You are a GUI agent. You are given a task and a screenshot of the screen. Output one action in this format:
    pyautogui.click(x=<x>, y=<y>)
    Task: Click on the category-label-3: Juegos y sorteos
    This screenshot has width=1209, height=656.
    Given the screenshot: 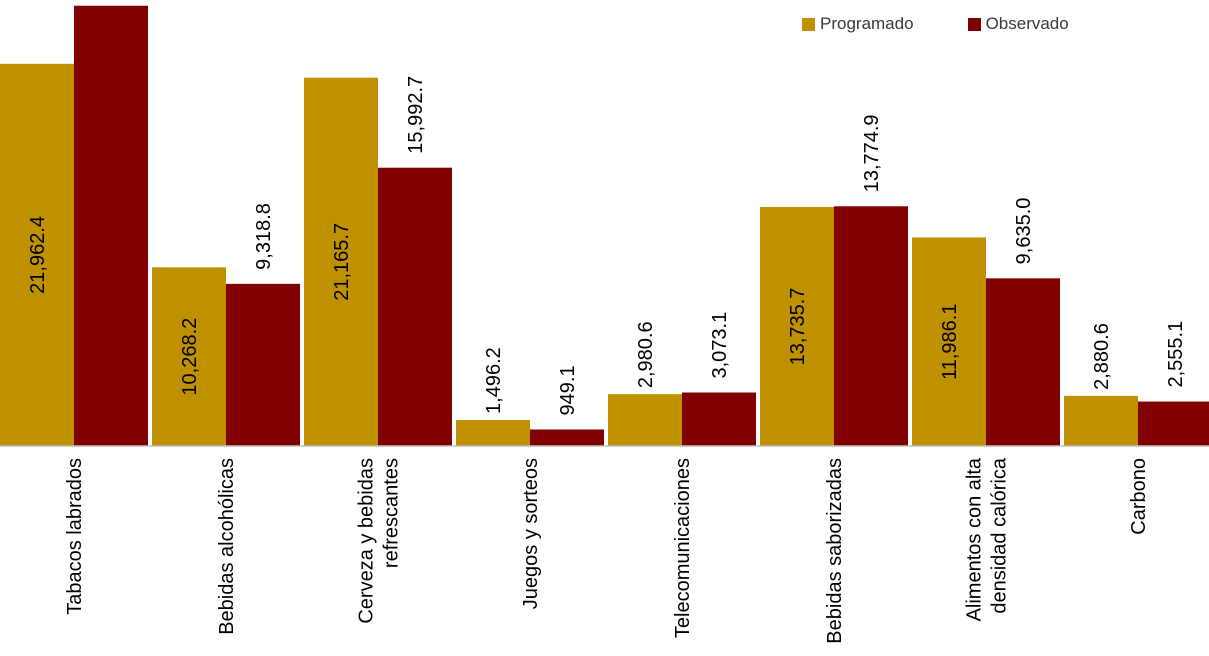 What is the action you would take?
    pyautogui.click(x=531, y=533)
    